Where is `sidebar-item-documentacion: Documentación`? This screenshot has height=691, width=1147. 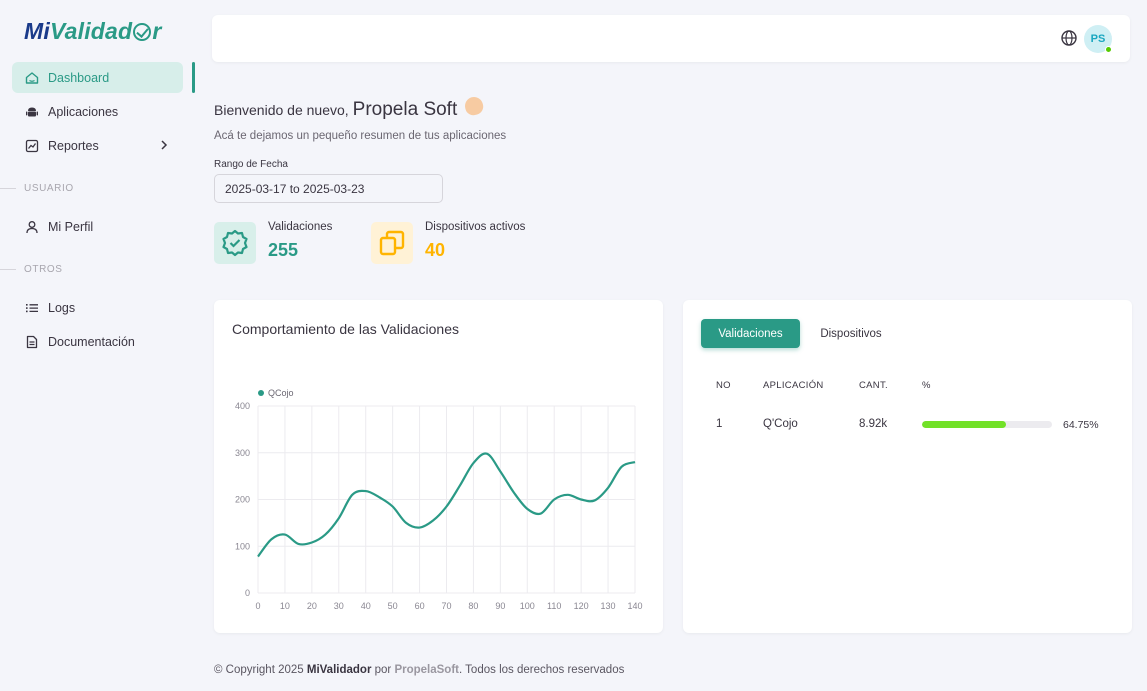
sidebar-item-documentacion: Documentación is located at coordinates (97, 341).